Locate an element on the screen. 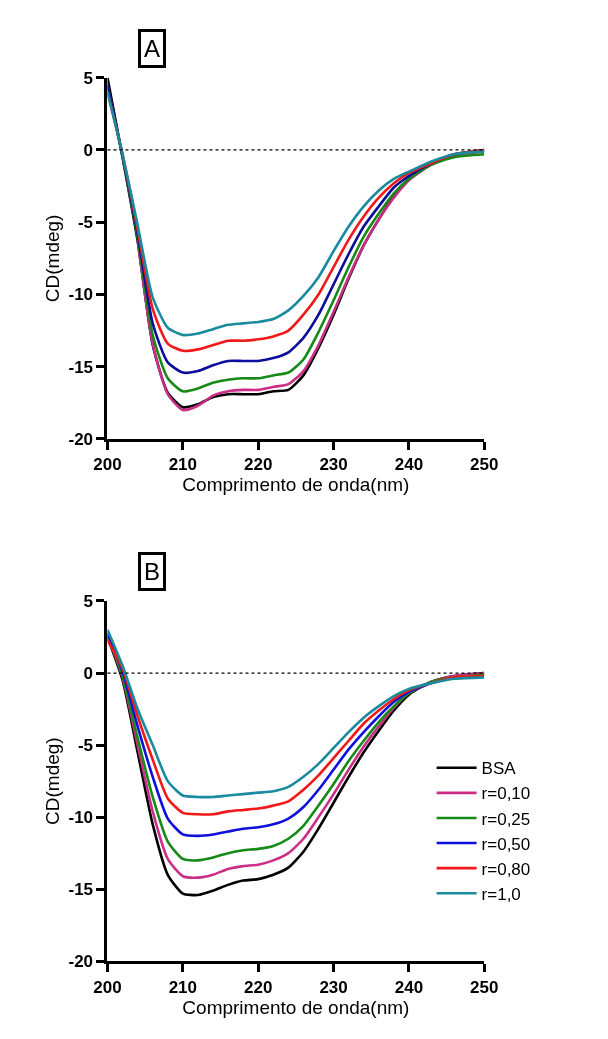  text: B is located at coordinates (152, 571).